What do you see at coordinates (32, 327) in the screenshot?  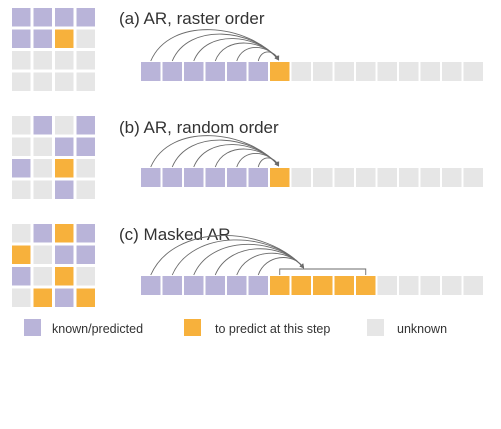 I see `legend-swatch-known` at bounding box center [32, 327].